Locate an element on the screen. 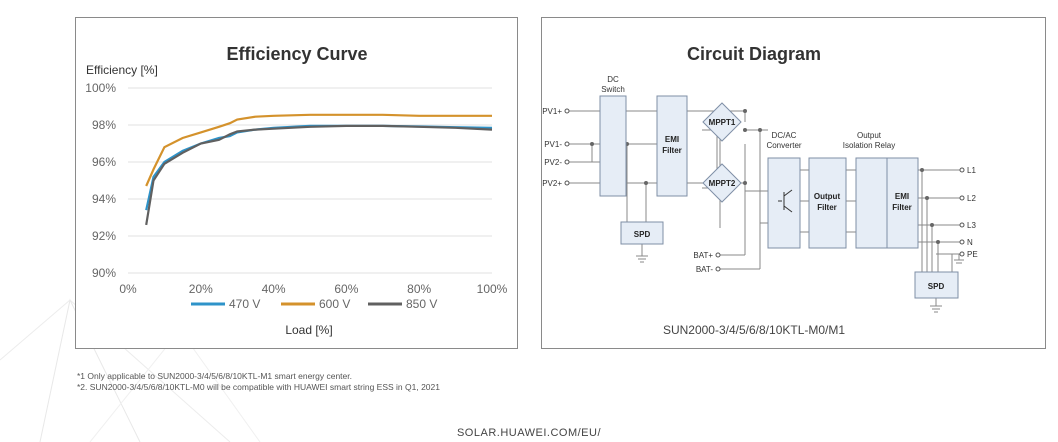  footer-url: SOLAR.HUAWEI.COM/EU/ is located at coordinates (529, 433).